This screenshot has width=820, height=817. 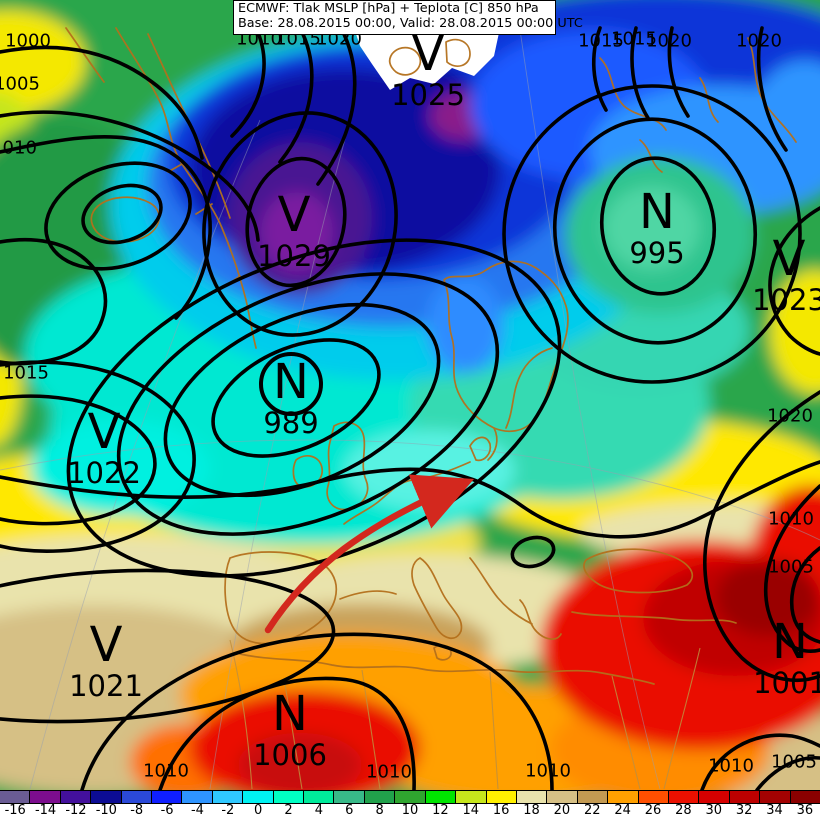 What do you see at coordinates (531, 810) in the screenshot?
I see `colorbar-tick-label: 18` at bounding box center [531, 810].